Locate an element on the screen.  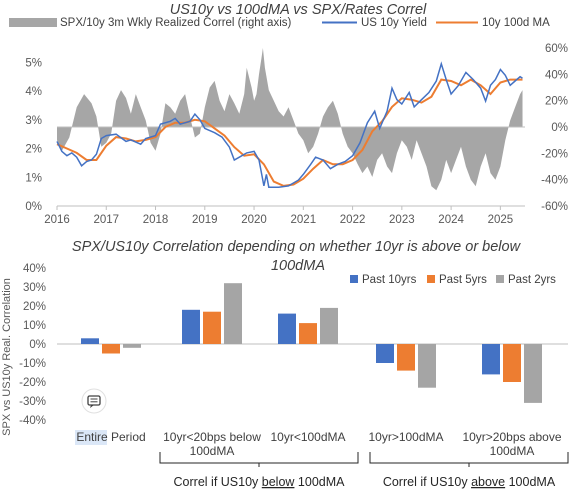
bottom-y-tick: -40% is located at coordinates (32, 421).